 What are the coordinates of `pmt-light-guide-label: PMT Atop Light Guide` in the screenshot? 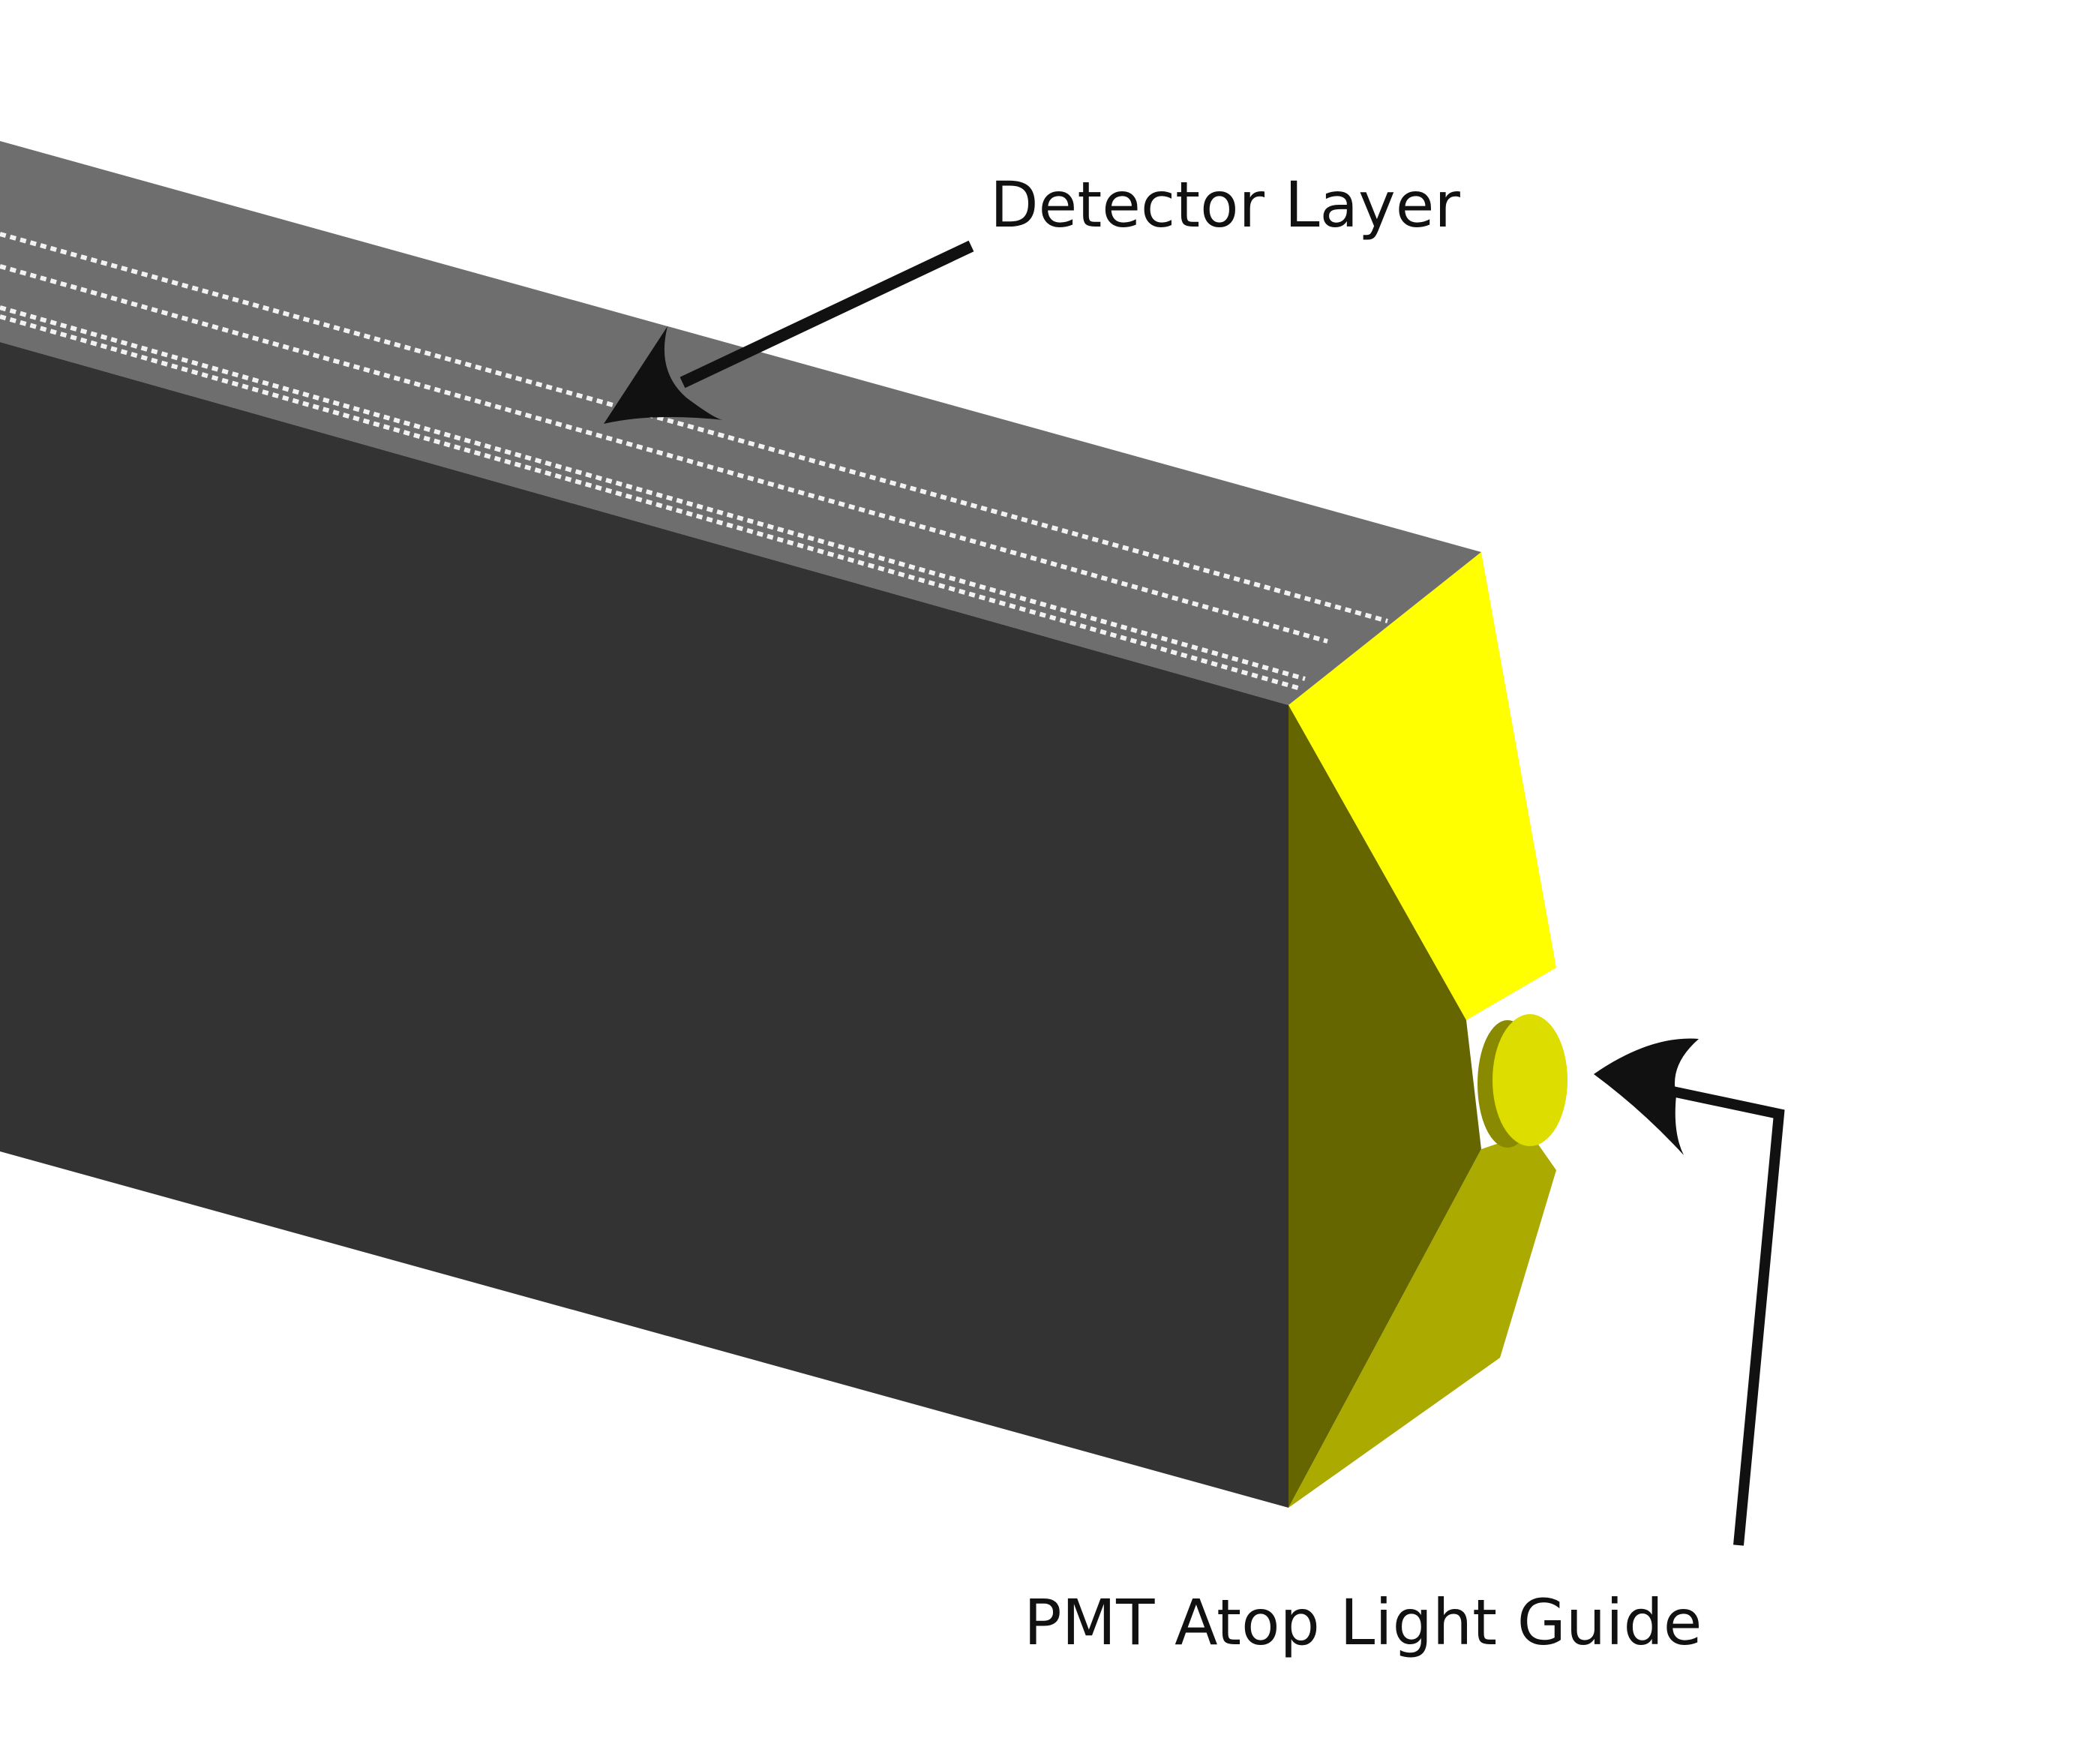 It's located at (1363, 1623).